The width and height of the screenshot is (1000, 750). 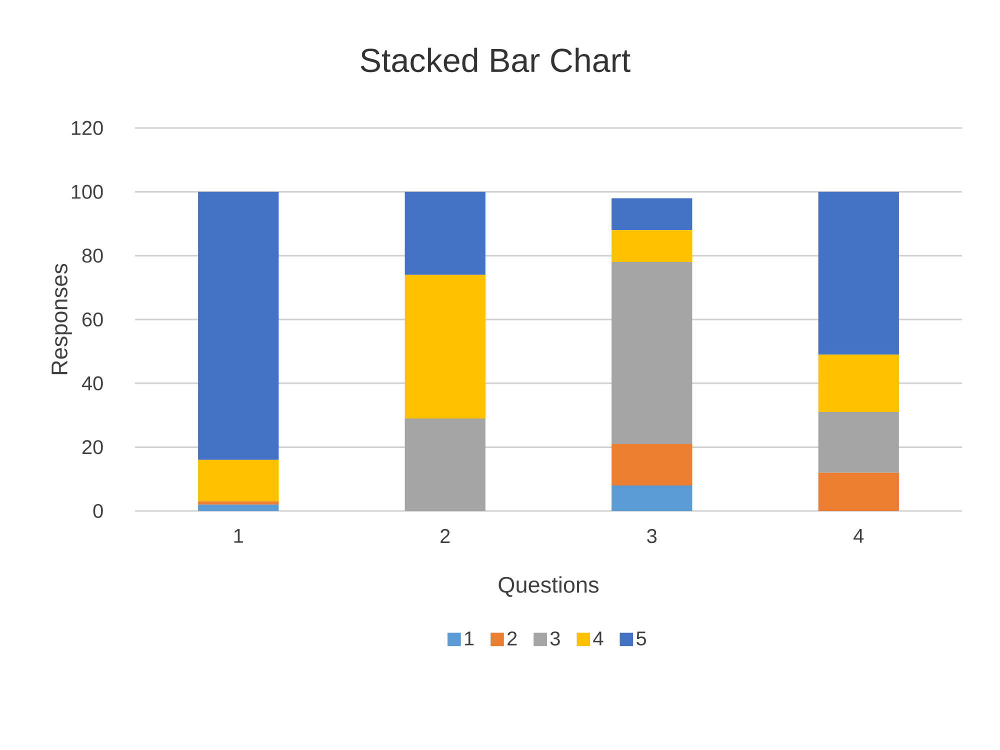 I want to click on x-tick-label: 4, so click(x=859, y=536).